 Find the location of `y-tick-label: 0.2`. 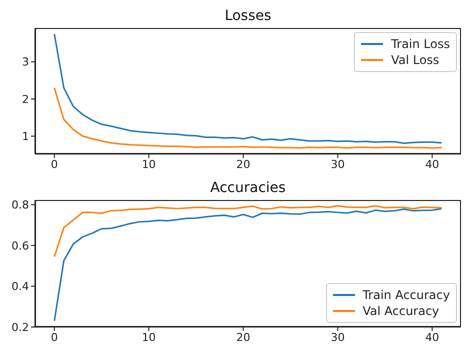

y-tick-label: 0.2 is located at coordinates (20, 327).